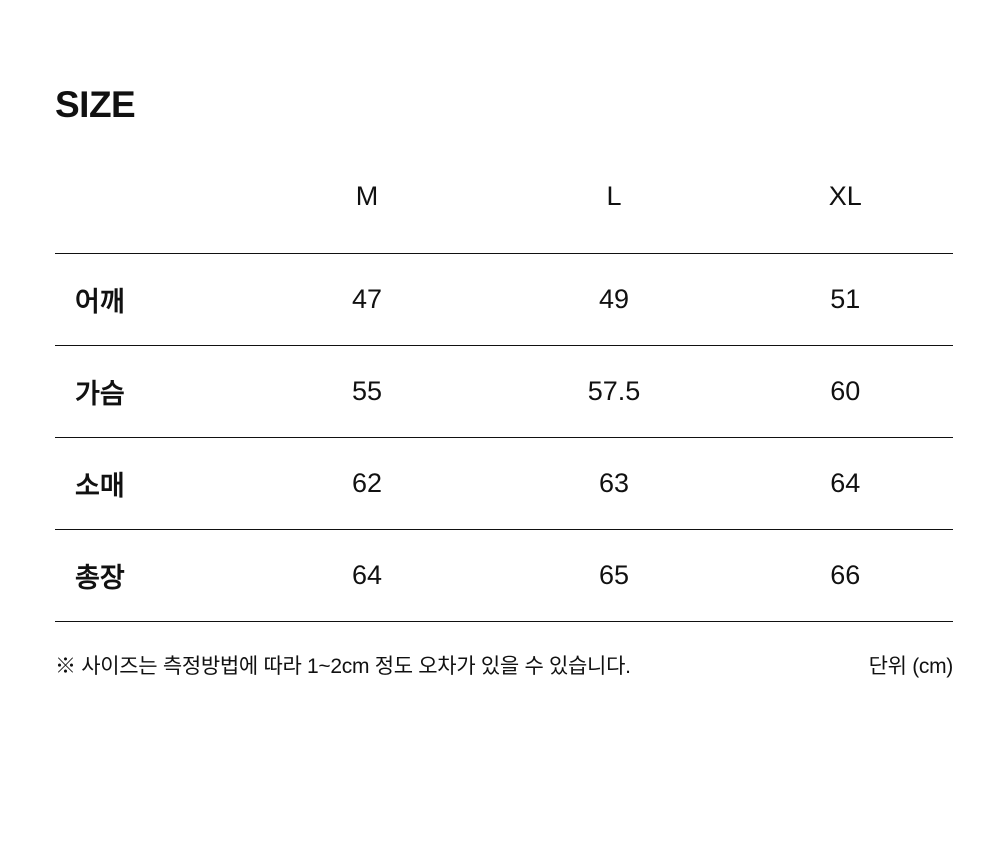 The width and height of the screenshot is (1000, 860). What do you see at coordinates (149, 483) in the screenshot?
I see `row-label-sleeve: 소매` at bounding box center [149, 483].